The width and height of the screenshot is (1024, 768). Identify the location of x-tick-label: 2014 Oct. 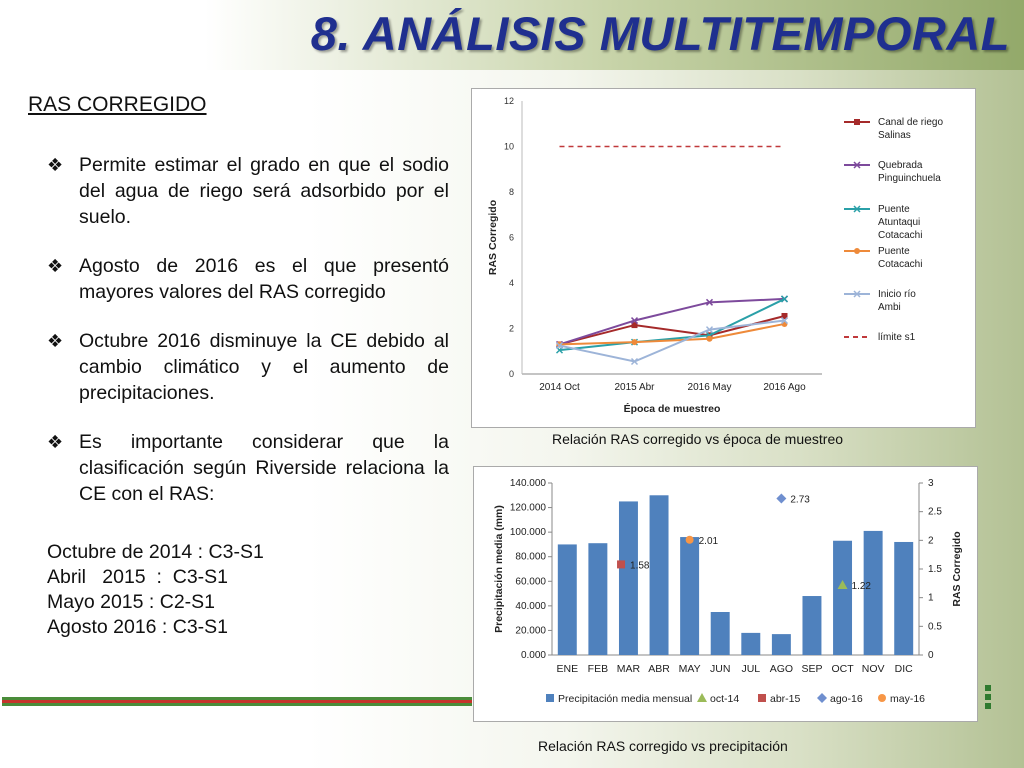
(559, 387).